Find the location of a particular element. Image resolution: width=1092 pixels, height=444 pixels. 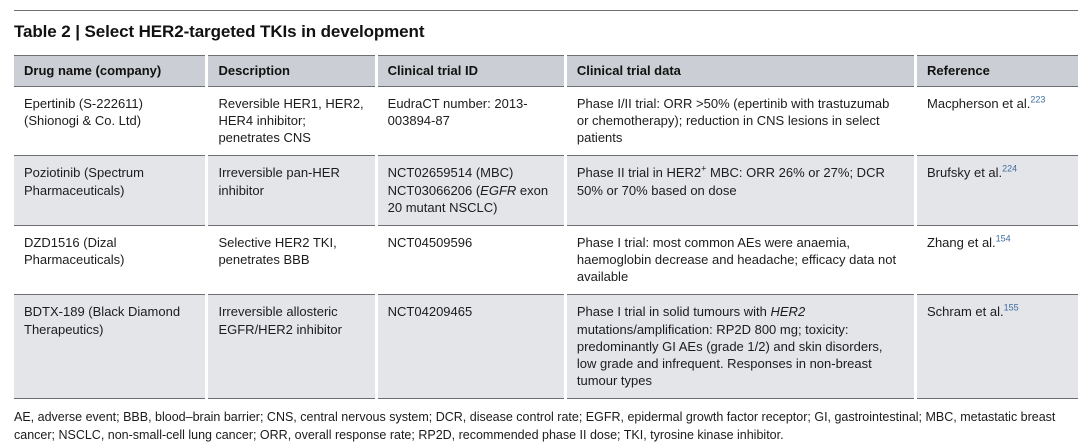

cell-drug: DZD1516 (Dizal Pharmaceuticals) is located at coordinates (110, 261).